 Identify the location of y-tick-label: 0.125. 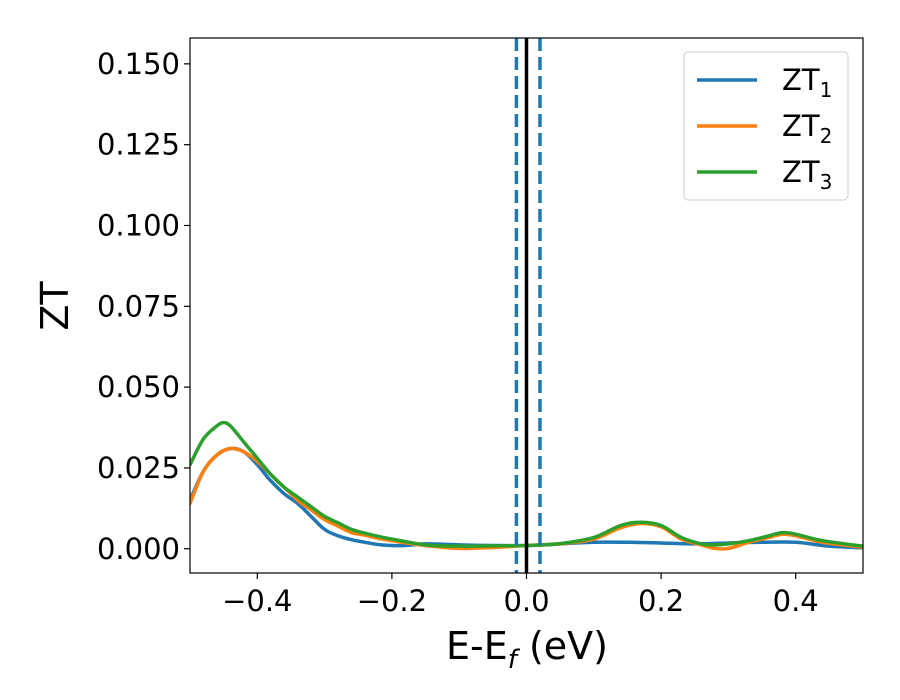
(138, 145).